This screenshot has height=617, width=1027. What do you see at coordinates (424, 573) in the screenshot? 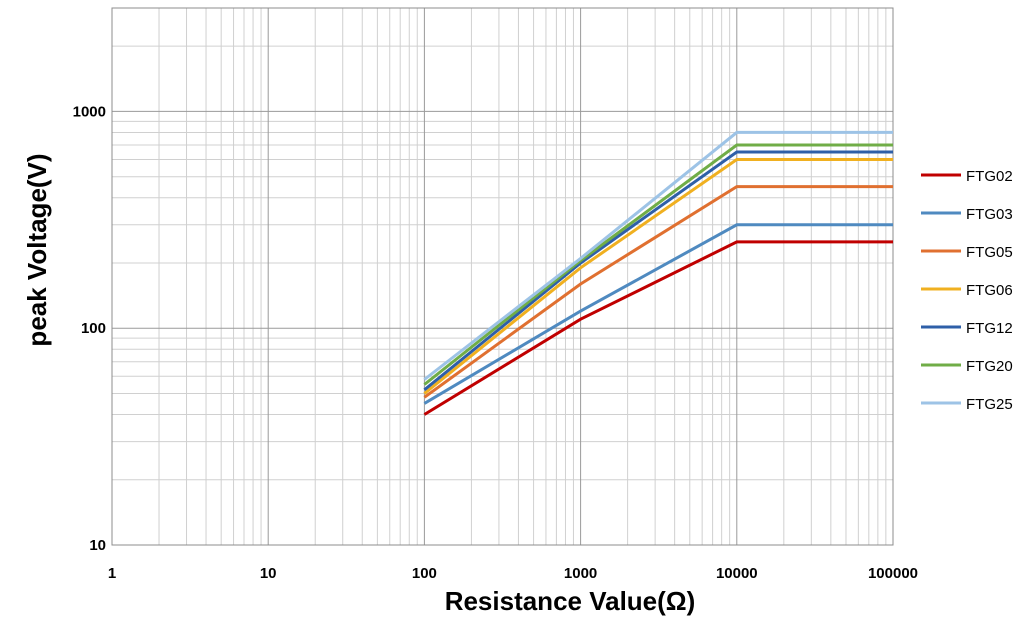
I see `x-tick-label: 100` at bounding box center [424, 573].